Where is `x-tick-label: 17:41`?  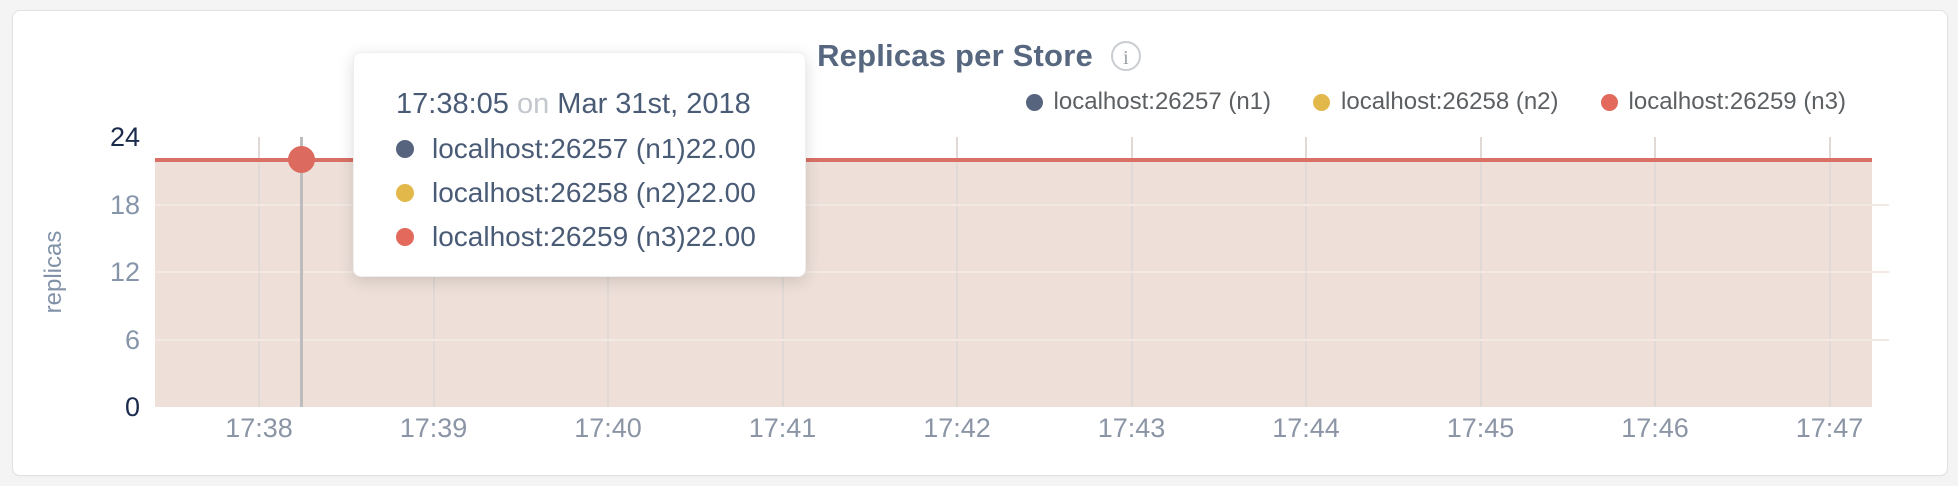
x-tick-label: 17:41 is located at coordinates (782, 428).